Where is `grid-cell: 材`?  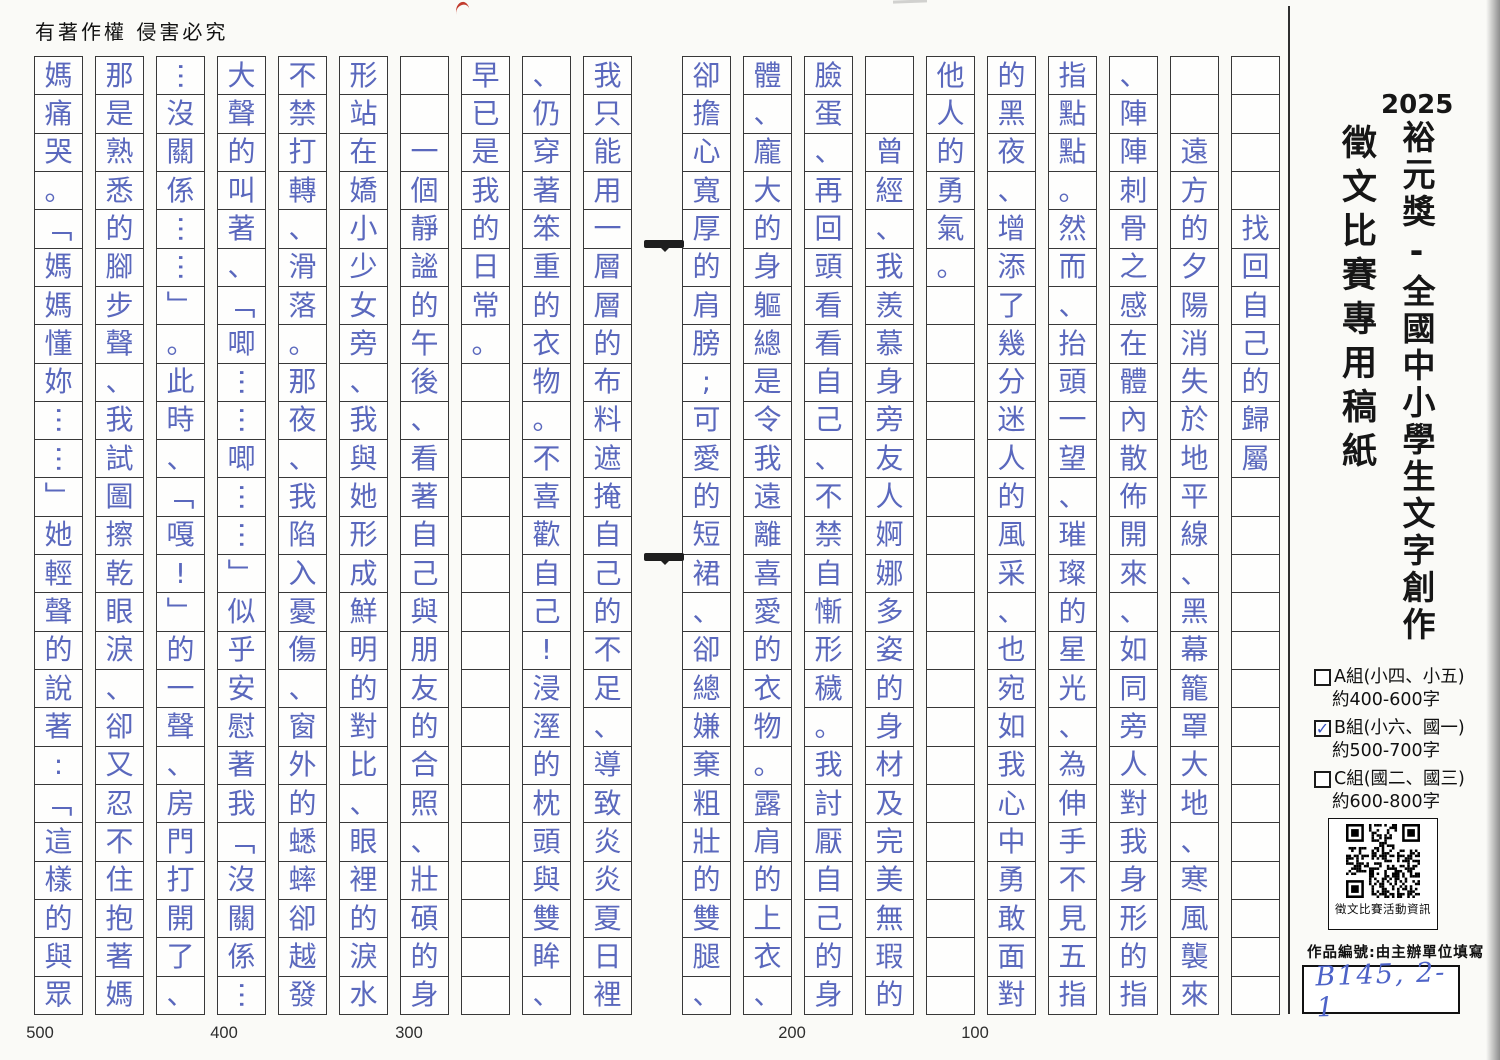
grid-cell: 材 is located at coordinates (889, 764).